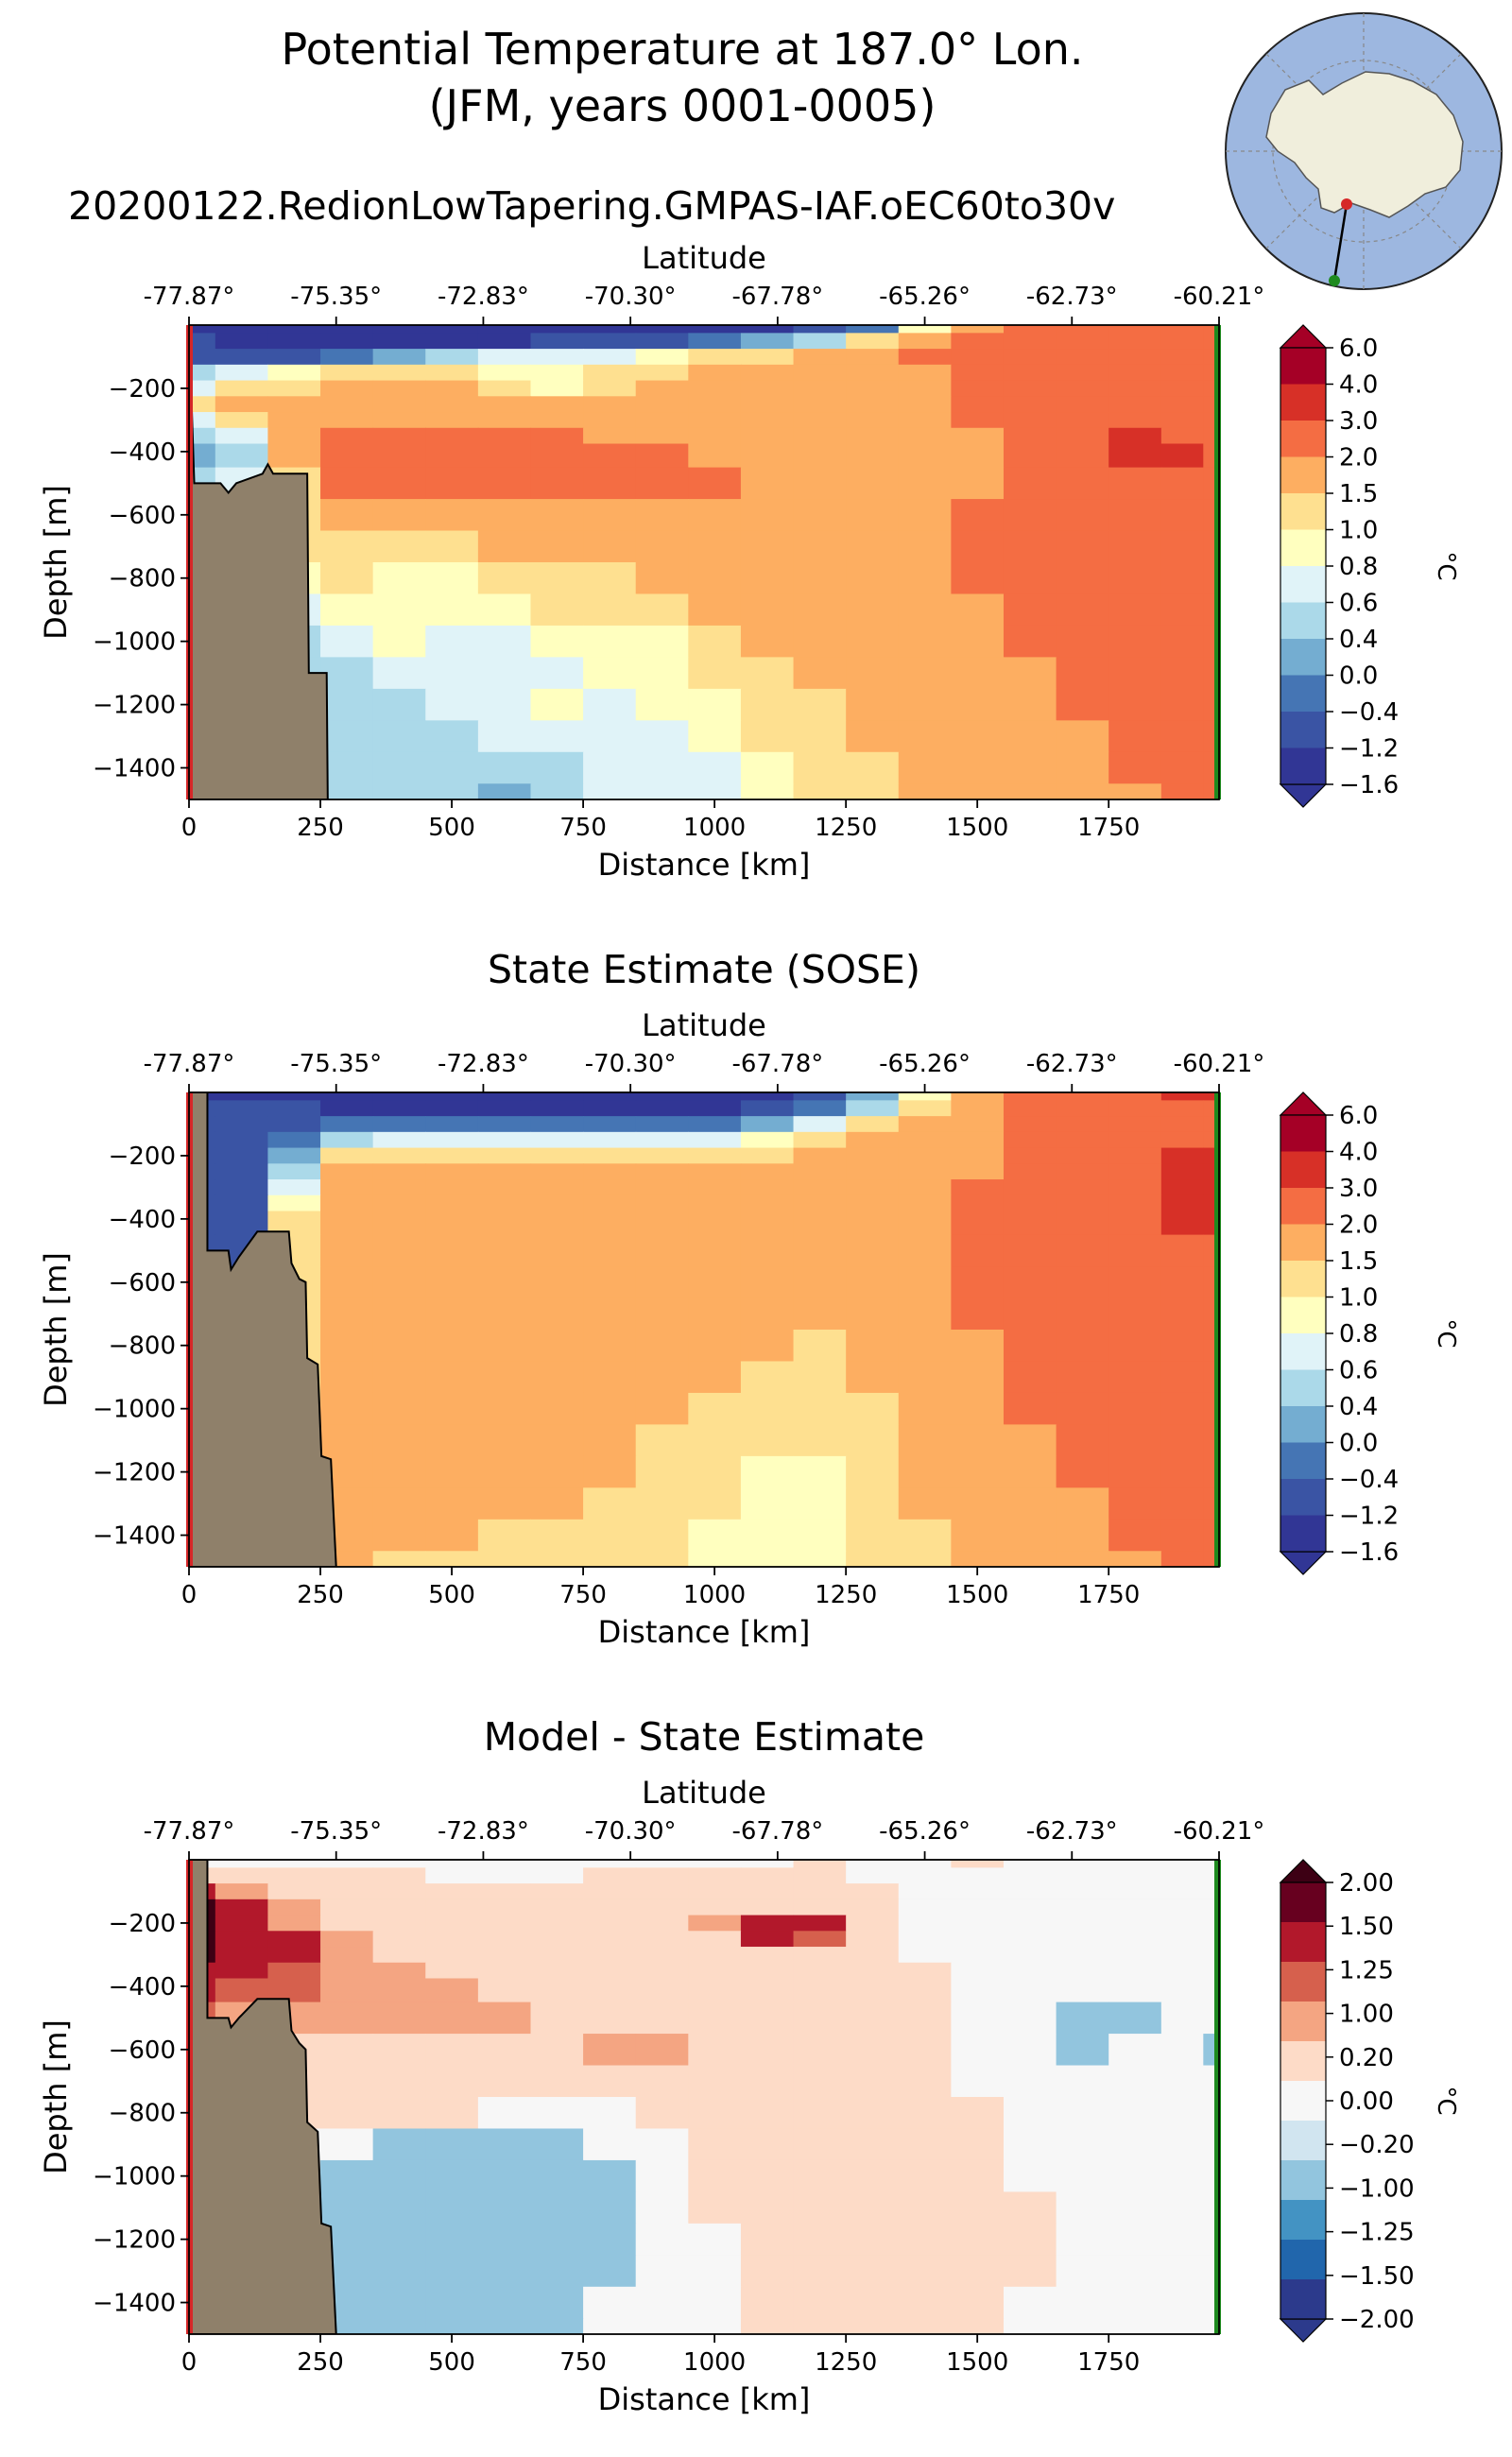 This screenshot has height=2457, width=1512. What do you see at coordinates (451, 1595) in the screenshot?
I see `x-tick-label: 500` at bounding box center [451, 1595].